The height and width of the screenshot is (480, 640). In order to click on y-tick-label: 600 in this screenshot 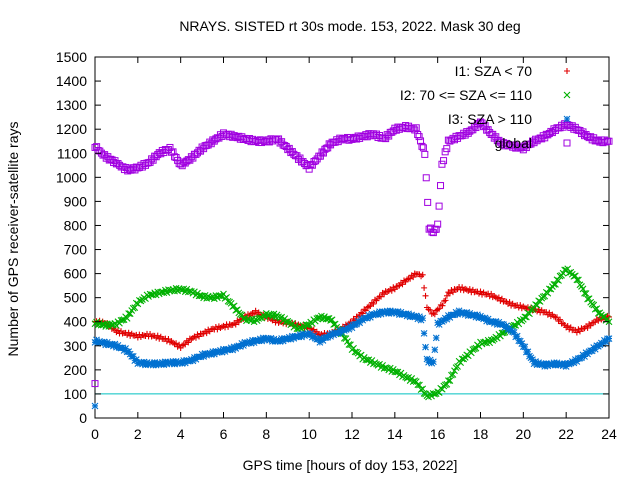, I will do `click(76, 274)`.